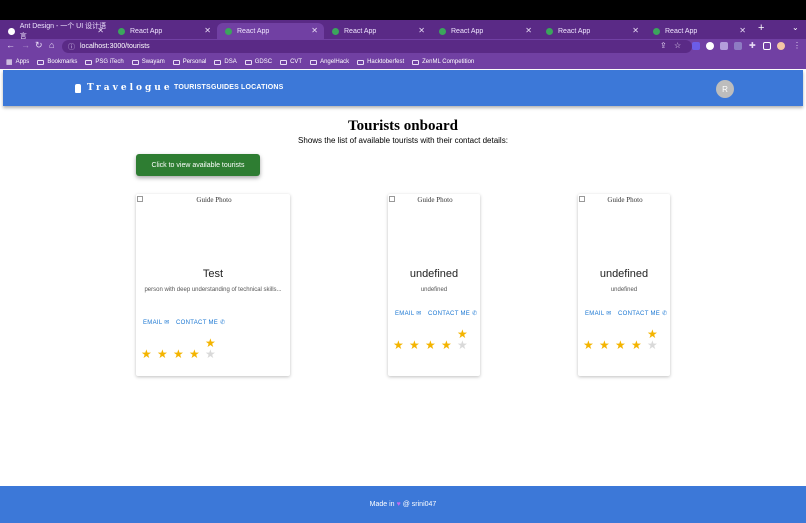 The height and width of the screenshot is (523, 806). I want to click on browser-tab: Ant Design - 一个 UI 设计语言 ✕, so click(55, 31).